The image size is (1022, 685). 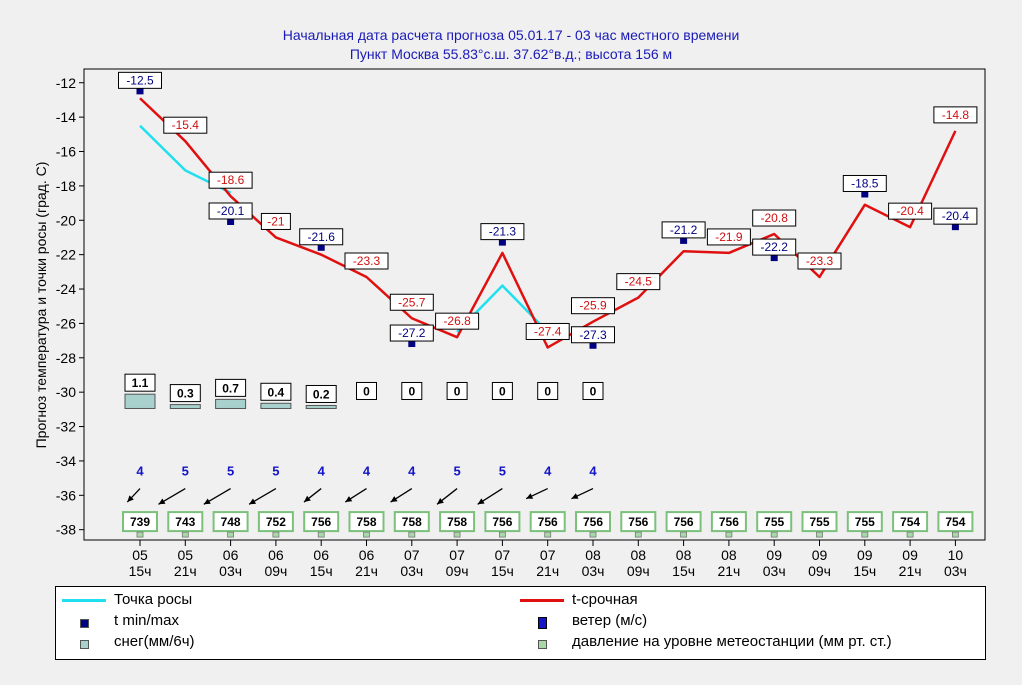 What do you see at coordinates (140, 555) in the screenshot?
I see `x-tick-day: 05` at bounding box center [140, 555].